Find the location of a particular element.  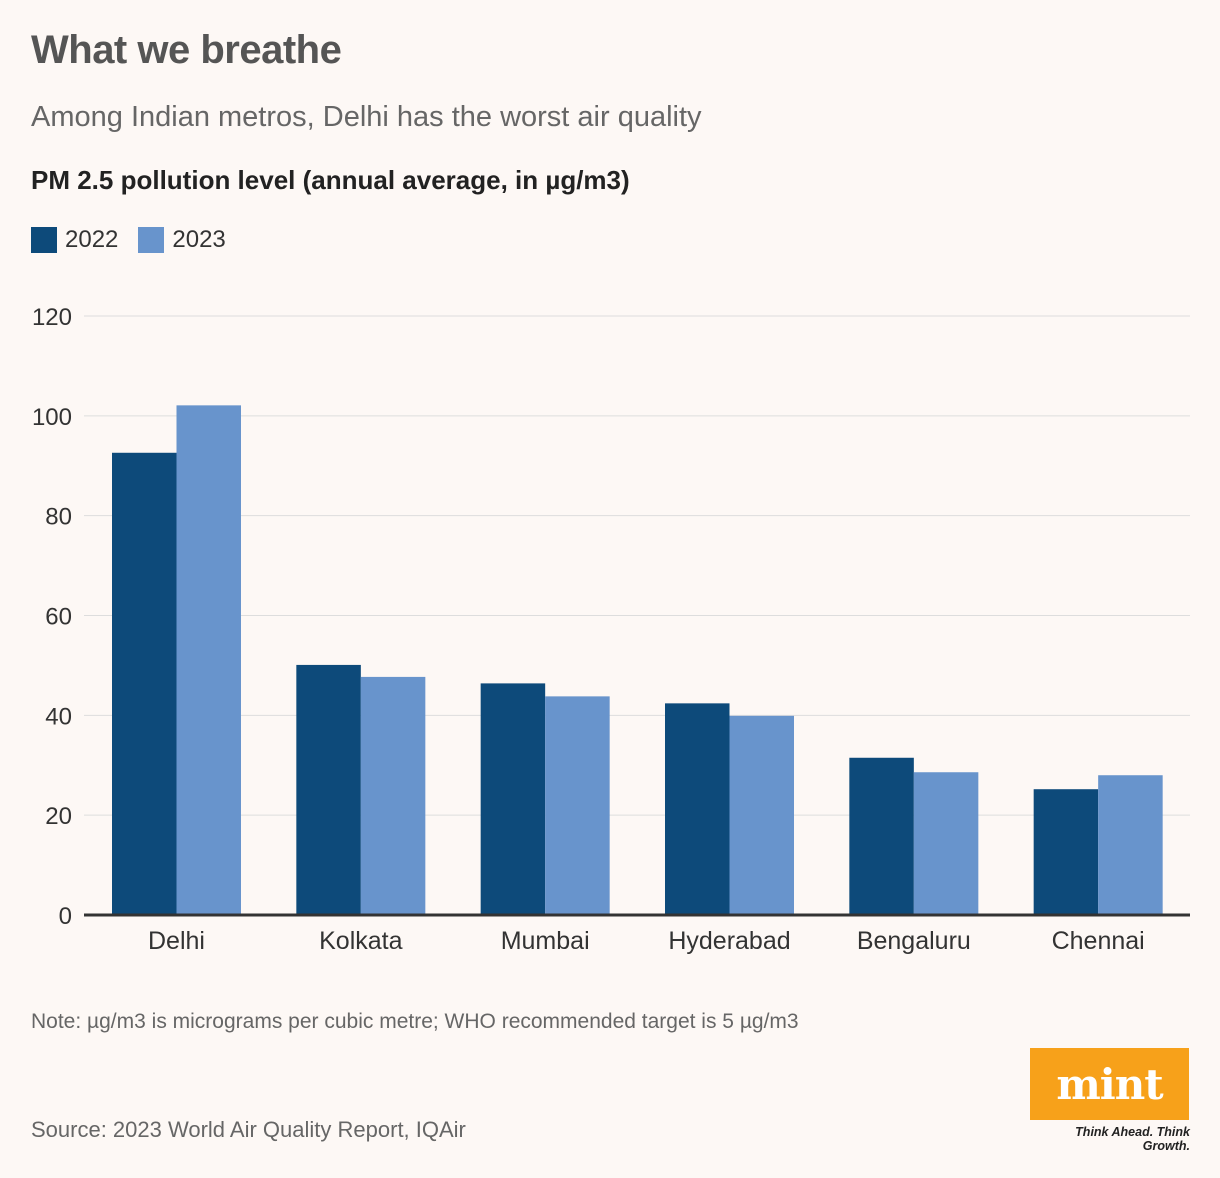

y-tick-label-40: 40 is located at coordinates (58, 716).